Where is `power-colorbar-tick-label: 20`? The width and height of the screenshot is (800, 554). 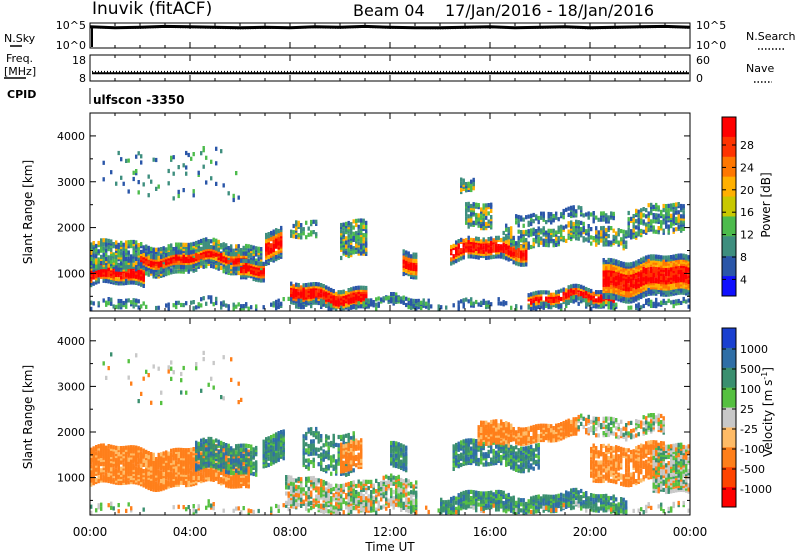
power-colorbar-tick-label: 20 is located at coordinates (747, 190).